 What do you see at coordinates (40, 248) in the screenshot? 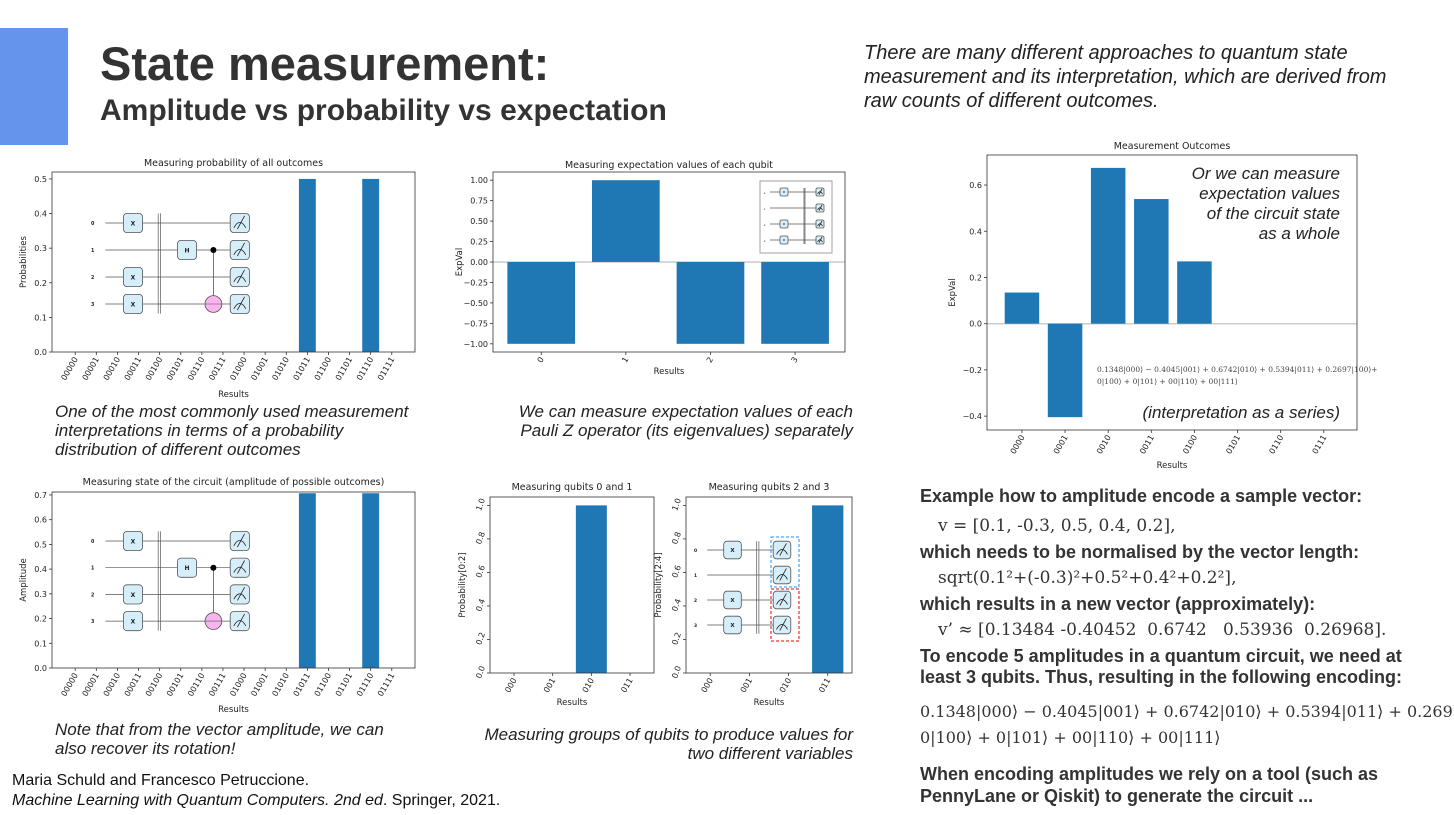
I see `y-tick-label: 0.3` at bounding box center [40, 248].